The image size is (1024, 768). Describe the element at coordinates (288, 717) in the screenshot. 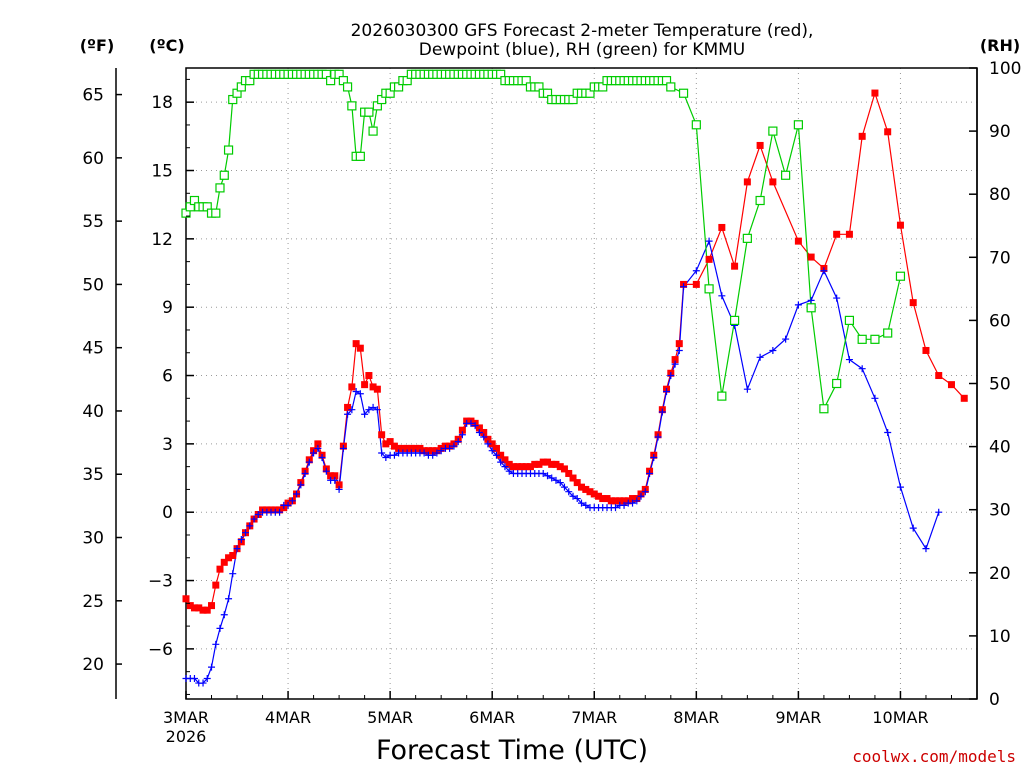

I see `x-tick-label: 4MAR` at that location.